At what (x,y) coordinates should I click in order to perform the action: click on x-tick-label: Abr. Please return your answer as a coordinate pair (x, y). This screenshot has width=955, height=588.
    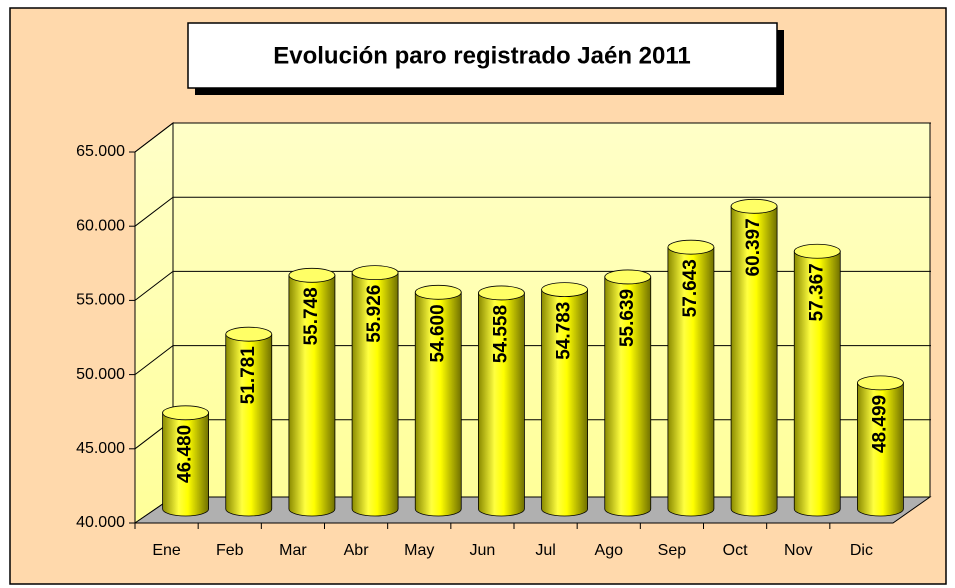
    Looking at the image, I should click on (357, 550).